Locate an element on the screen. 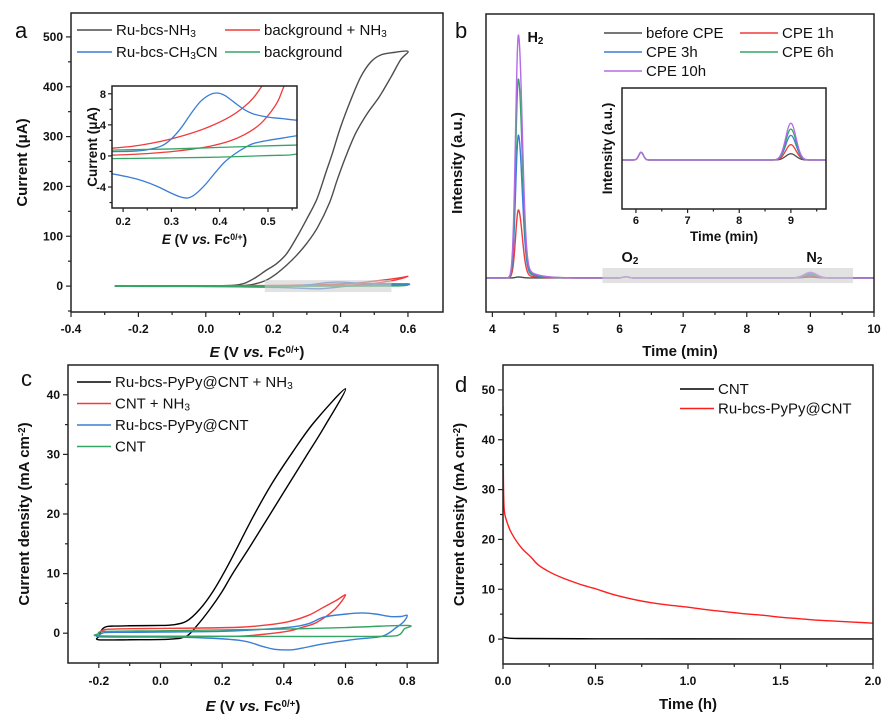 The width and height of the screenshot is (891, 718). legend-label: Ru-bcs-CH3CN is located at coordinates (167, 53).